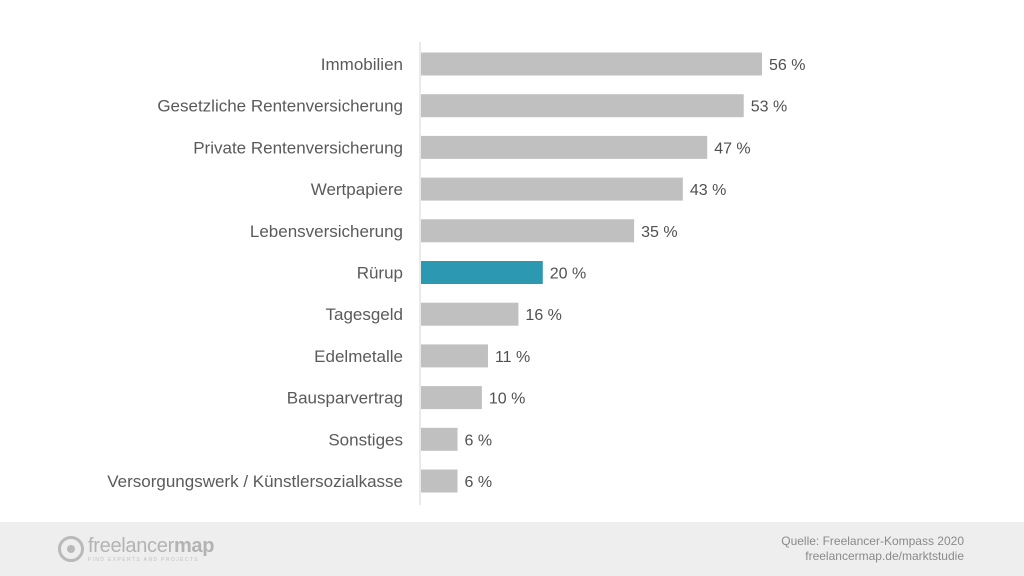 The height and width of the screenshot is (576, 1024). What do you see at coordinates (131, 545) in the screenshot?
I see `brand-name-part1: freelancer` at bounding box center [131, 545].